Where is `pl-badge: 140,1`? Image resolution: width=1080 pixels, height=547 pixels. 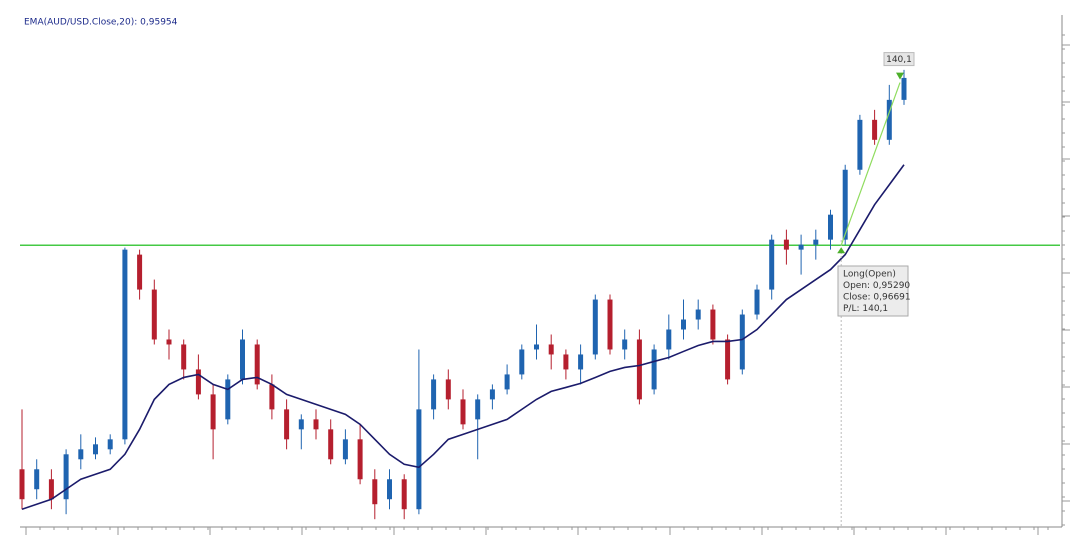 pl-badge: 140,1 is located at coordinates (899, 60).